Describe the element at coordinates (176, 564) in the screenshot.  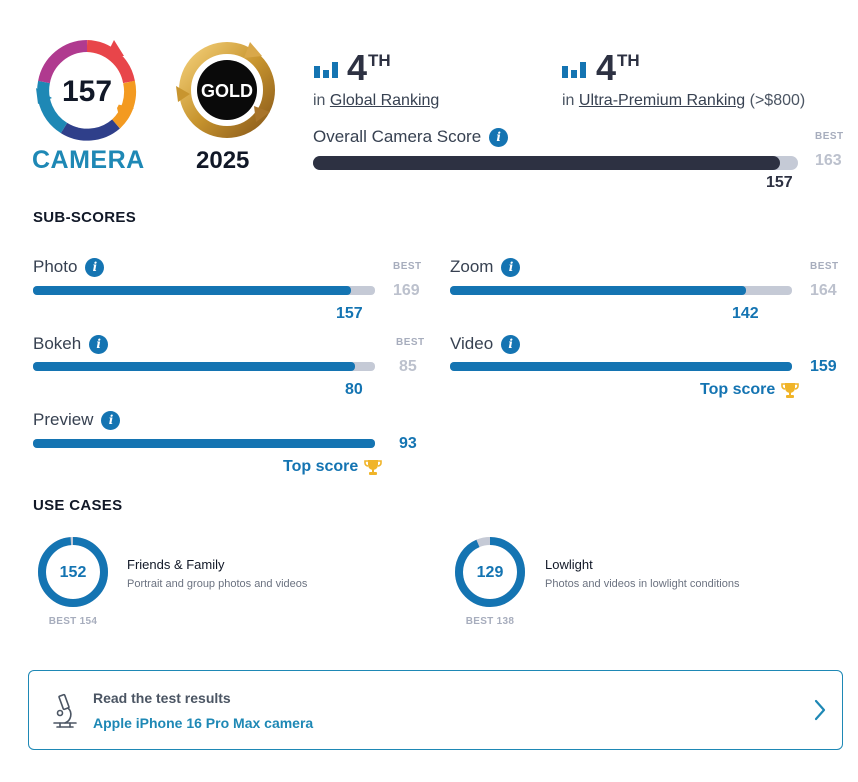
I see `use-case-title-friends-family: Friends & Family` at that location.